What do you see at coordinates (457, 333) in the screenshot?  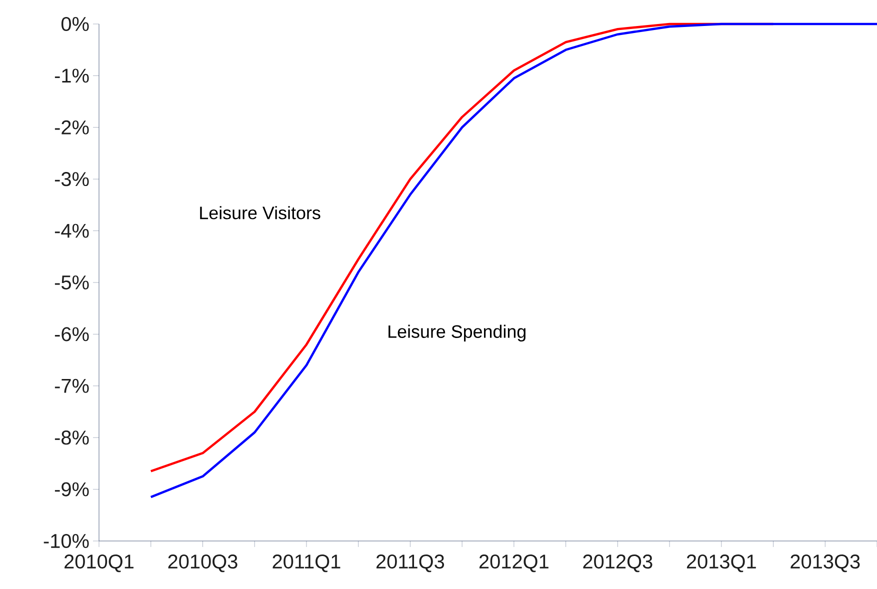 I see `text: Leisure Spending` at bounding box center [457, 333].